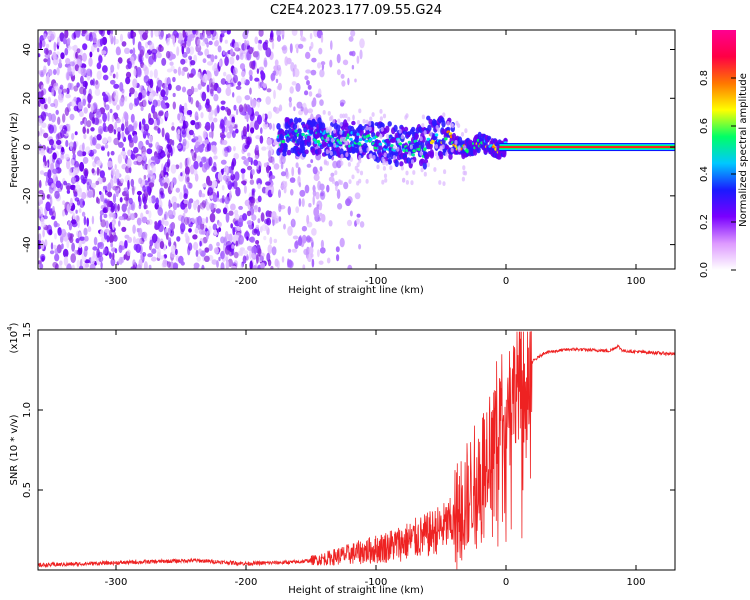 This screenshot has height=600, width=750. I want to click on spectrogram-peak-cell, so click(371, 139).